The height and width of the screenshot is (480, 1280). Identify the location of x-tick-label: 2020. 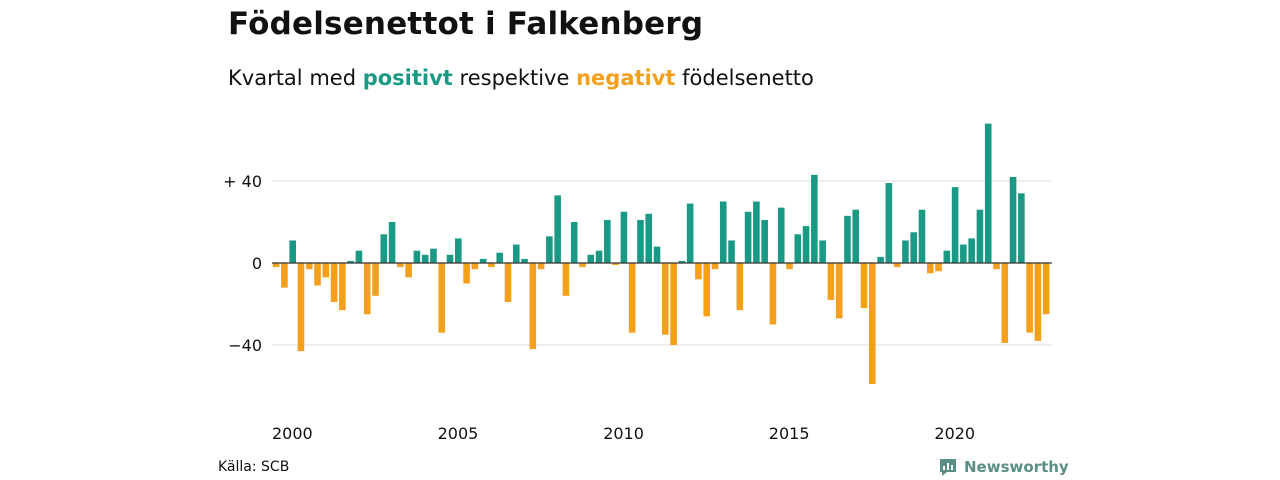
(954, 433).